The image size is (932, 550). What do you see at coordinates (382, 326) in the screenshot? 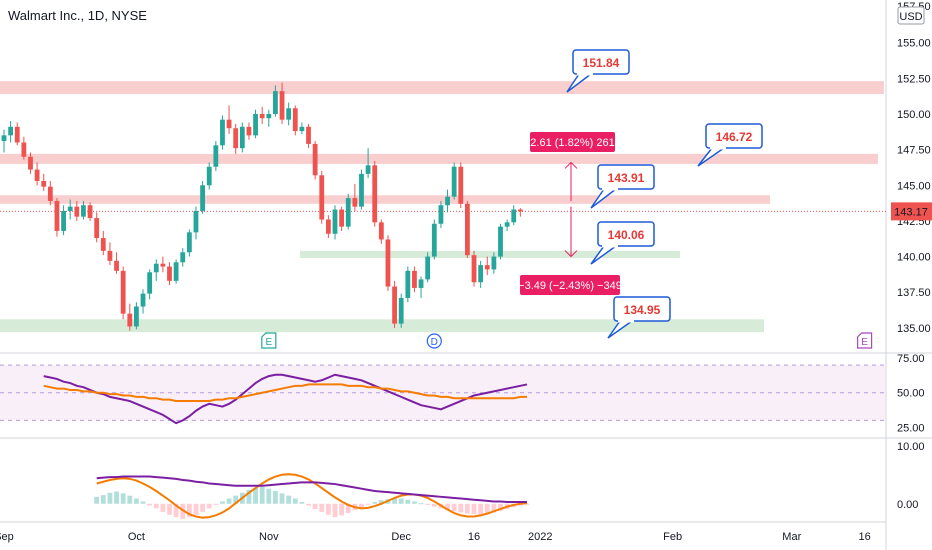
I see `support-zone` at bounding box center [382, 326].